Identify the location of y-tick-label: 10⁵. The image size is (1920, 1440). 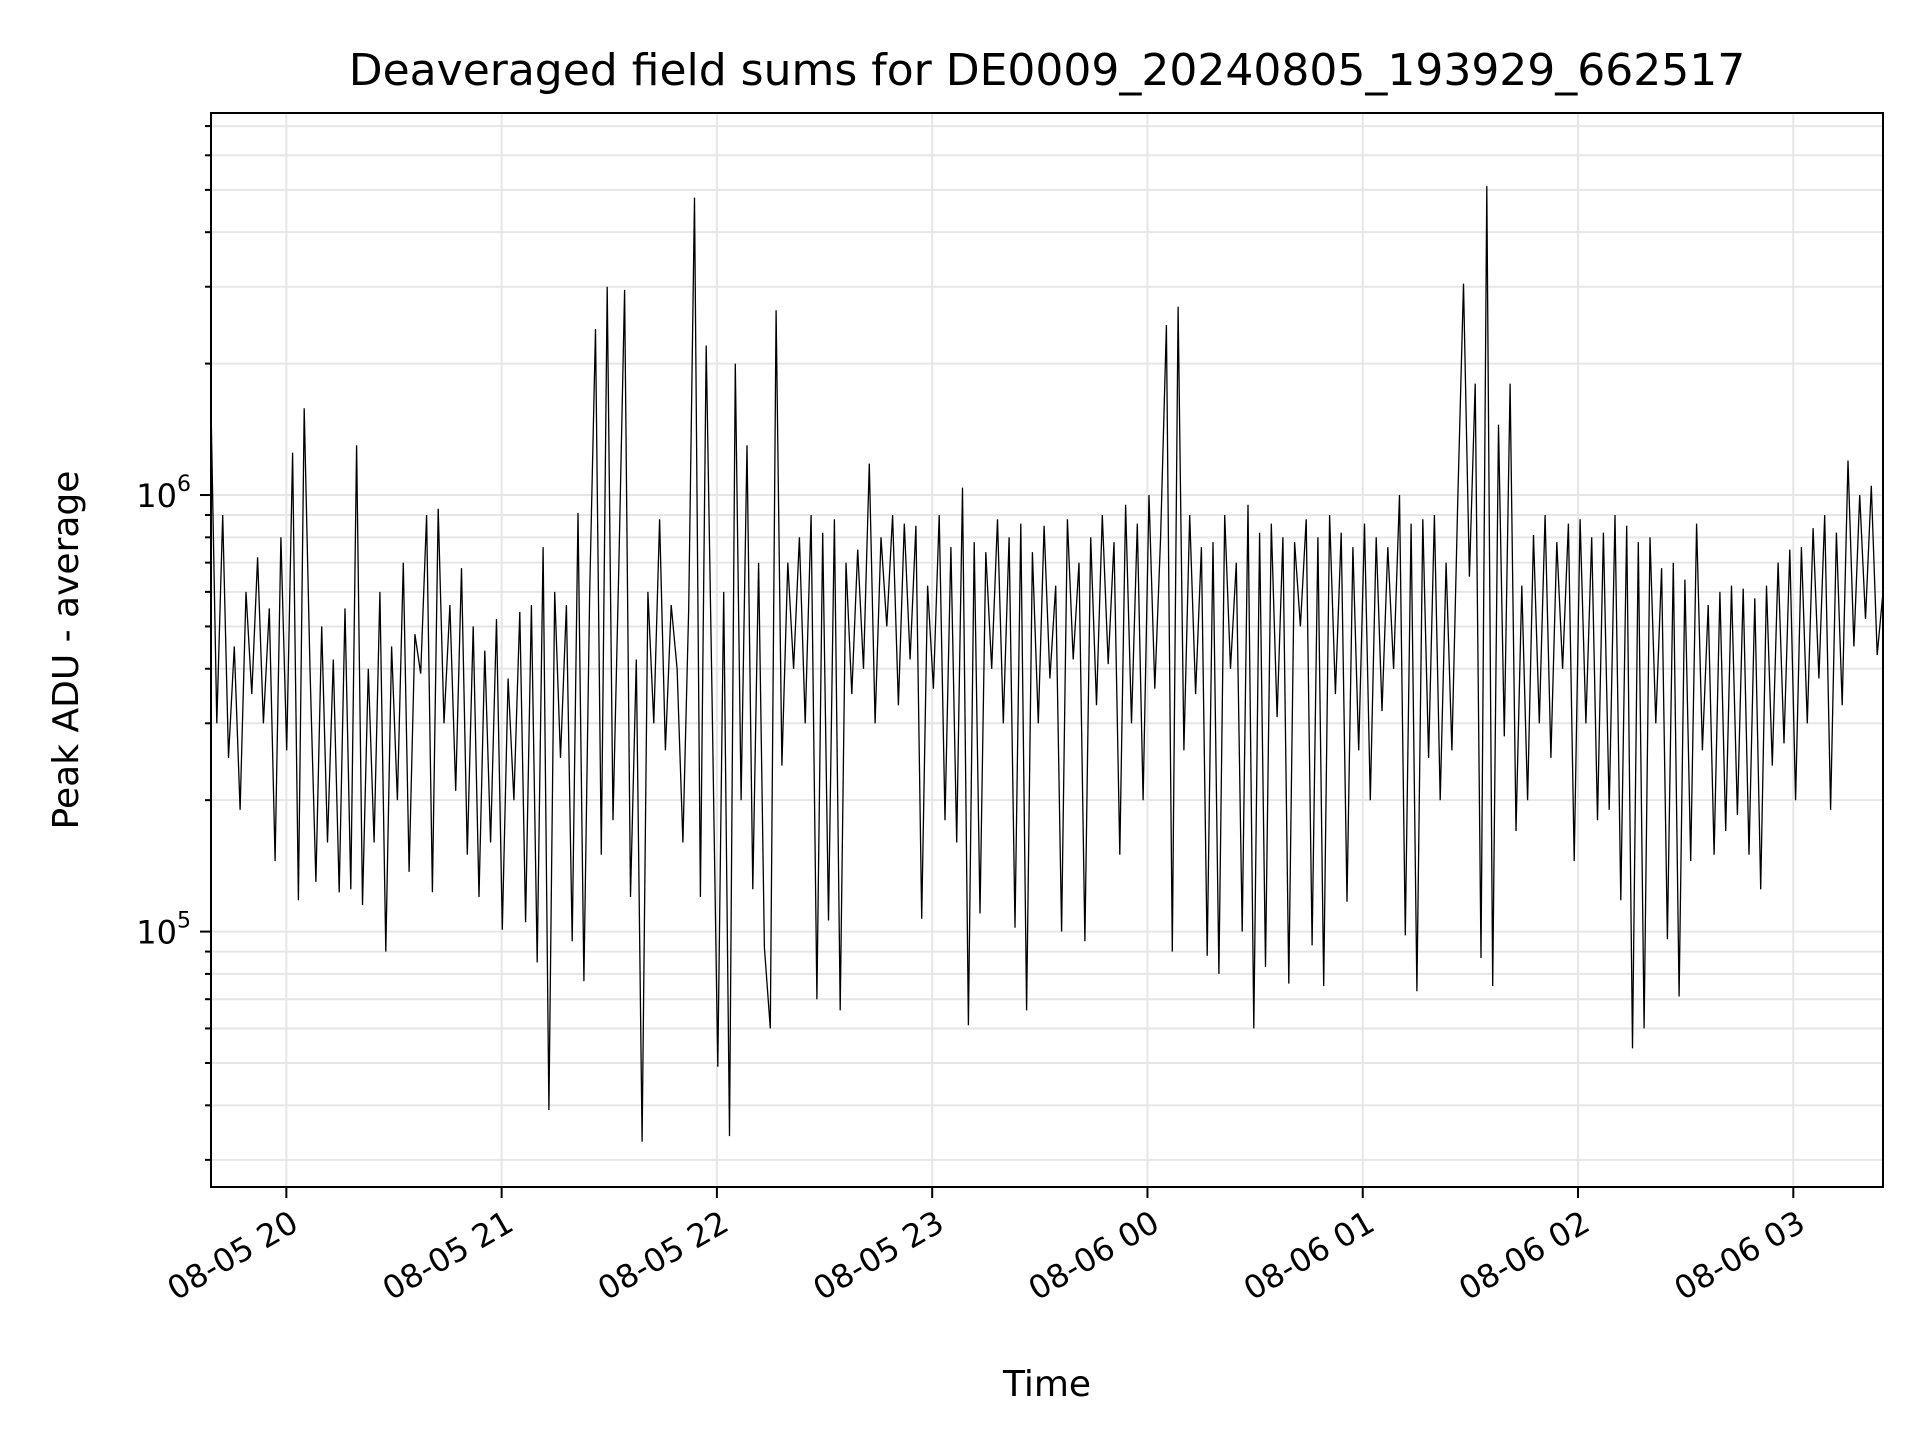
(163, 930).